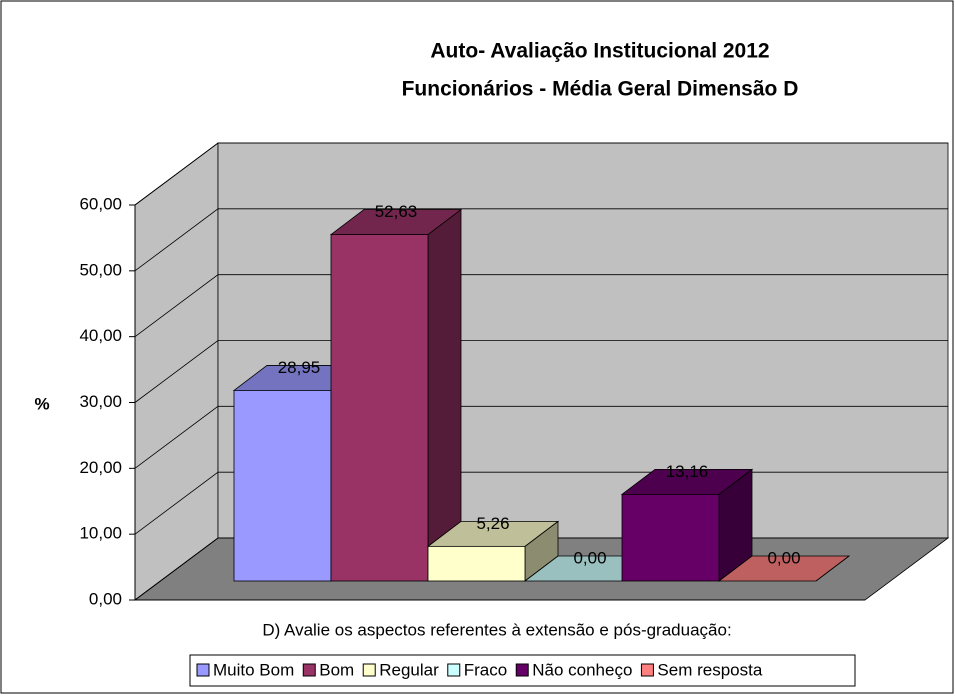 The width and height of the screenshot is (955, 700). What do you see at coordinates (485, 669) in the screenshot?
I see `legend-label: Fraco` at bounding box center [485, 669].